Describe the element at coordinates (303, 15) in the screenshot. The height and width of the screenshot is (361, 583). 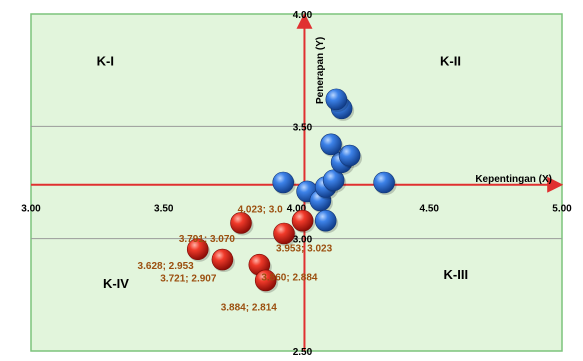
I see `y-tick-label: 4.00` at that location.